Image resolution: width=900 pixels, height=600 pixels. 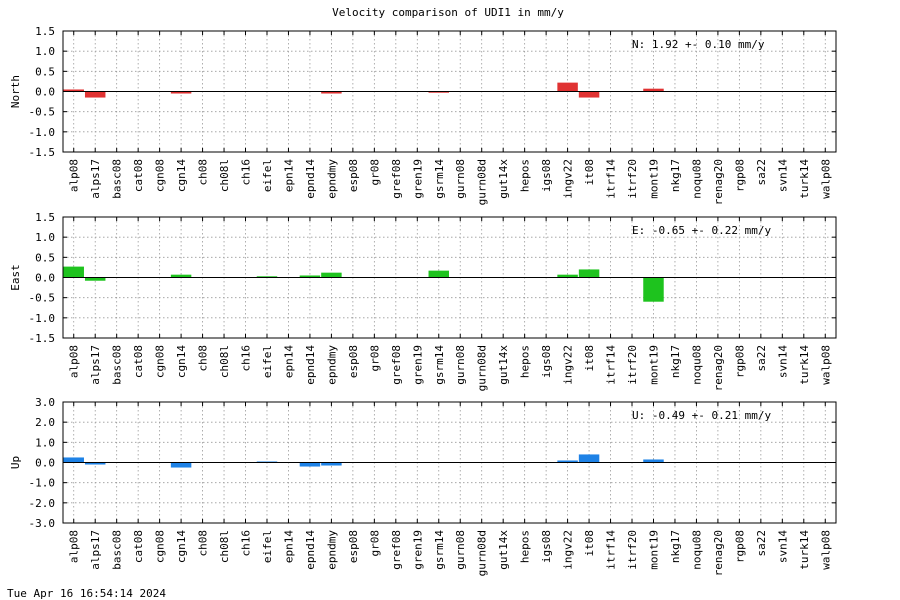 What do you see at coordinates (45, 422) in the screenshot?
I see `y-tick-label: 2.0` at bounding box center [45, 422].